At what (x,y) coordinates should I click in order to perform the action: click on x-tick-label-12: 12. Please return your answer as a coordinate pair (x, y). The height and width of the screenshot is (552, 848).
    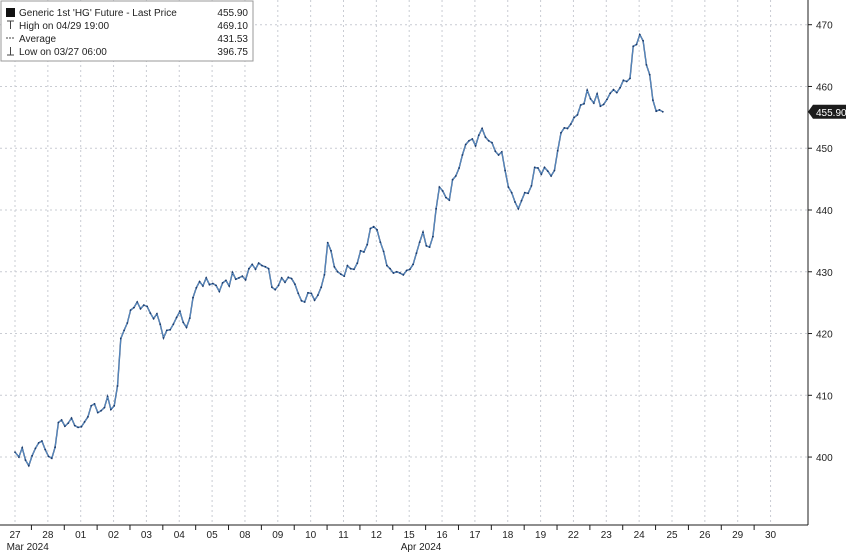
    Looking at the image, I should click on (377, 535).